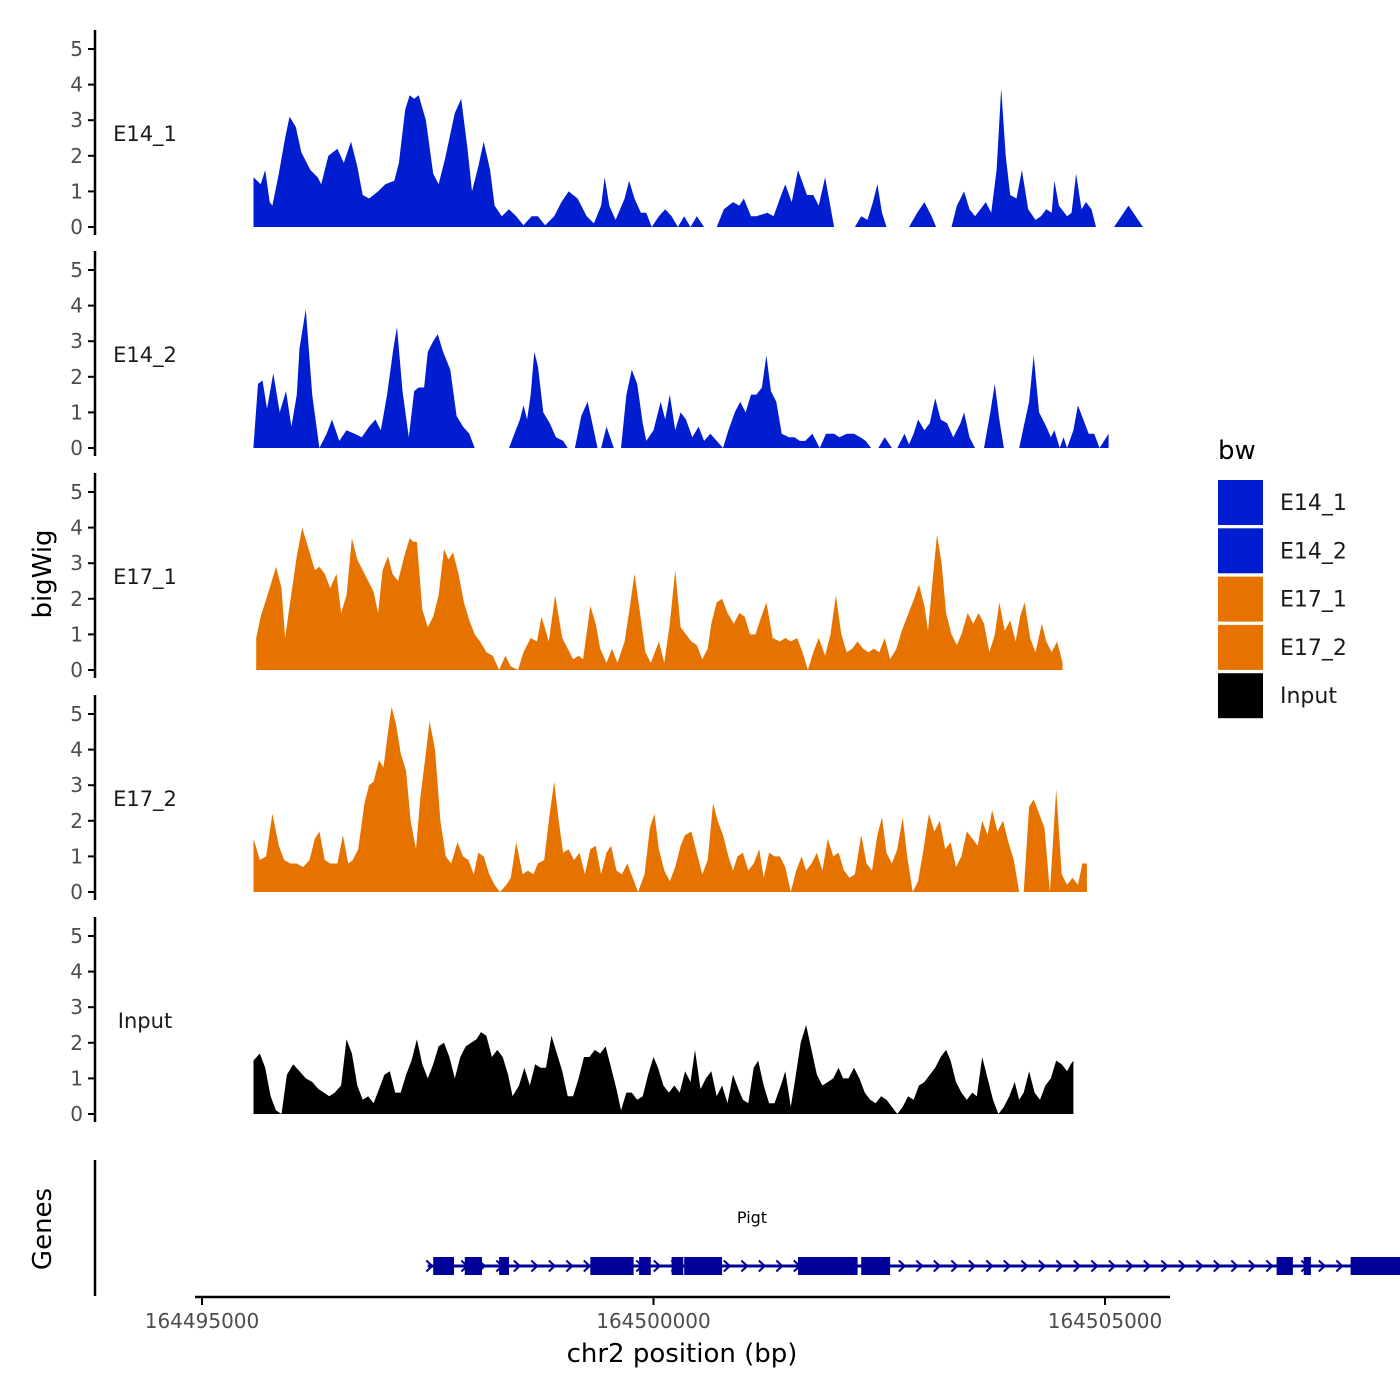  What do you see at coordinates (43, 573) in the screenshot?
I see `y-axis-title: bigWig` at bounding box center [43, 573].